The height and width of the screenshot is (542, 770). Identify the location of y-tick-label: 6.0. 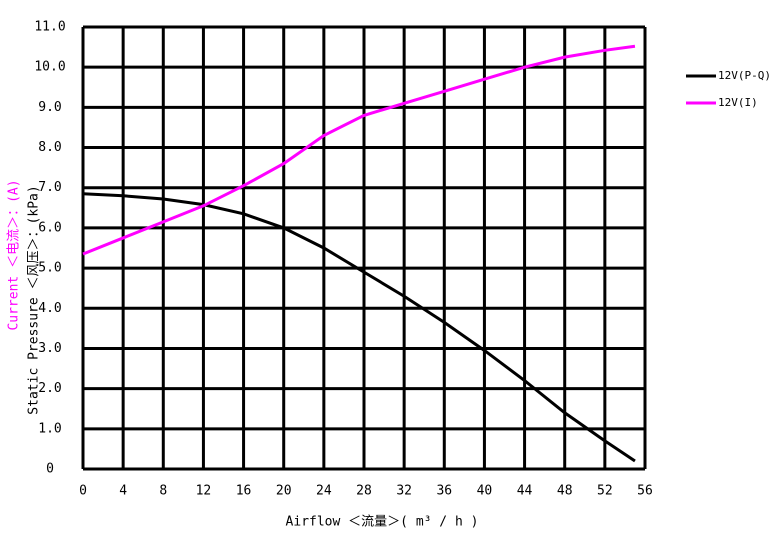
(49, 227).